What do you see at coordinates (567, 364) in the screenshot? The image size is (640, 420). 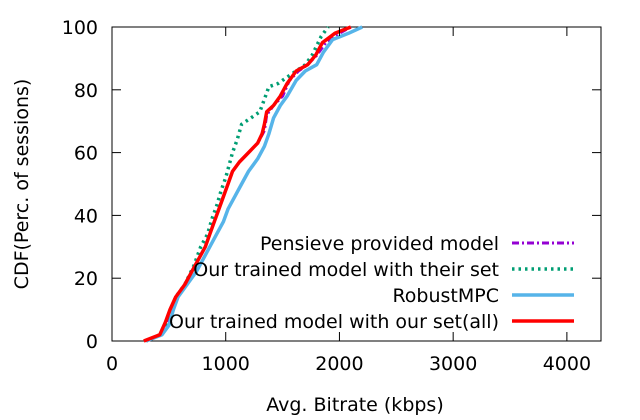 I see `x-tick-label: 4000` at bounding box center [567, 364].